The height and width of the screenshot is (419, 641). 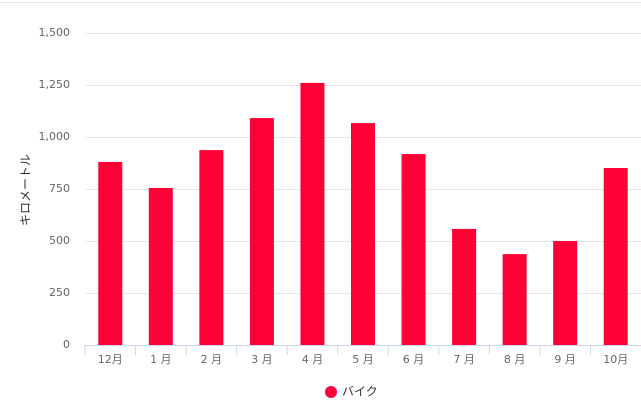 I want to click on x-tick-label: 5 月, so click(x=363, y=359).